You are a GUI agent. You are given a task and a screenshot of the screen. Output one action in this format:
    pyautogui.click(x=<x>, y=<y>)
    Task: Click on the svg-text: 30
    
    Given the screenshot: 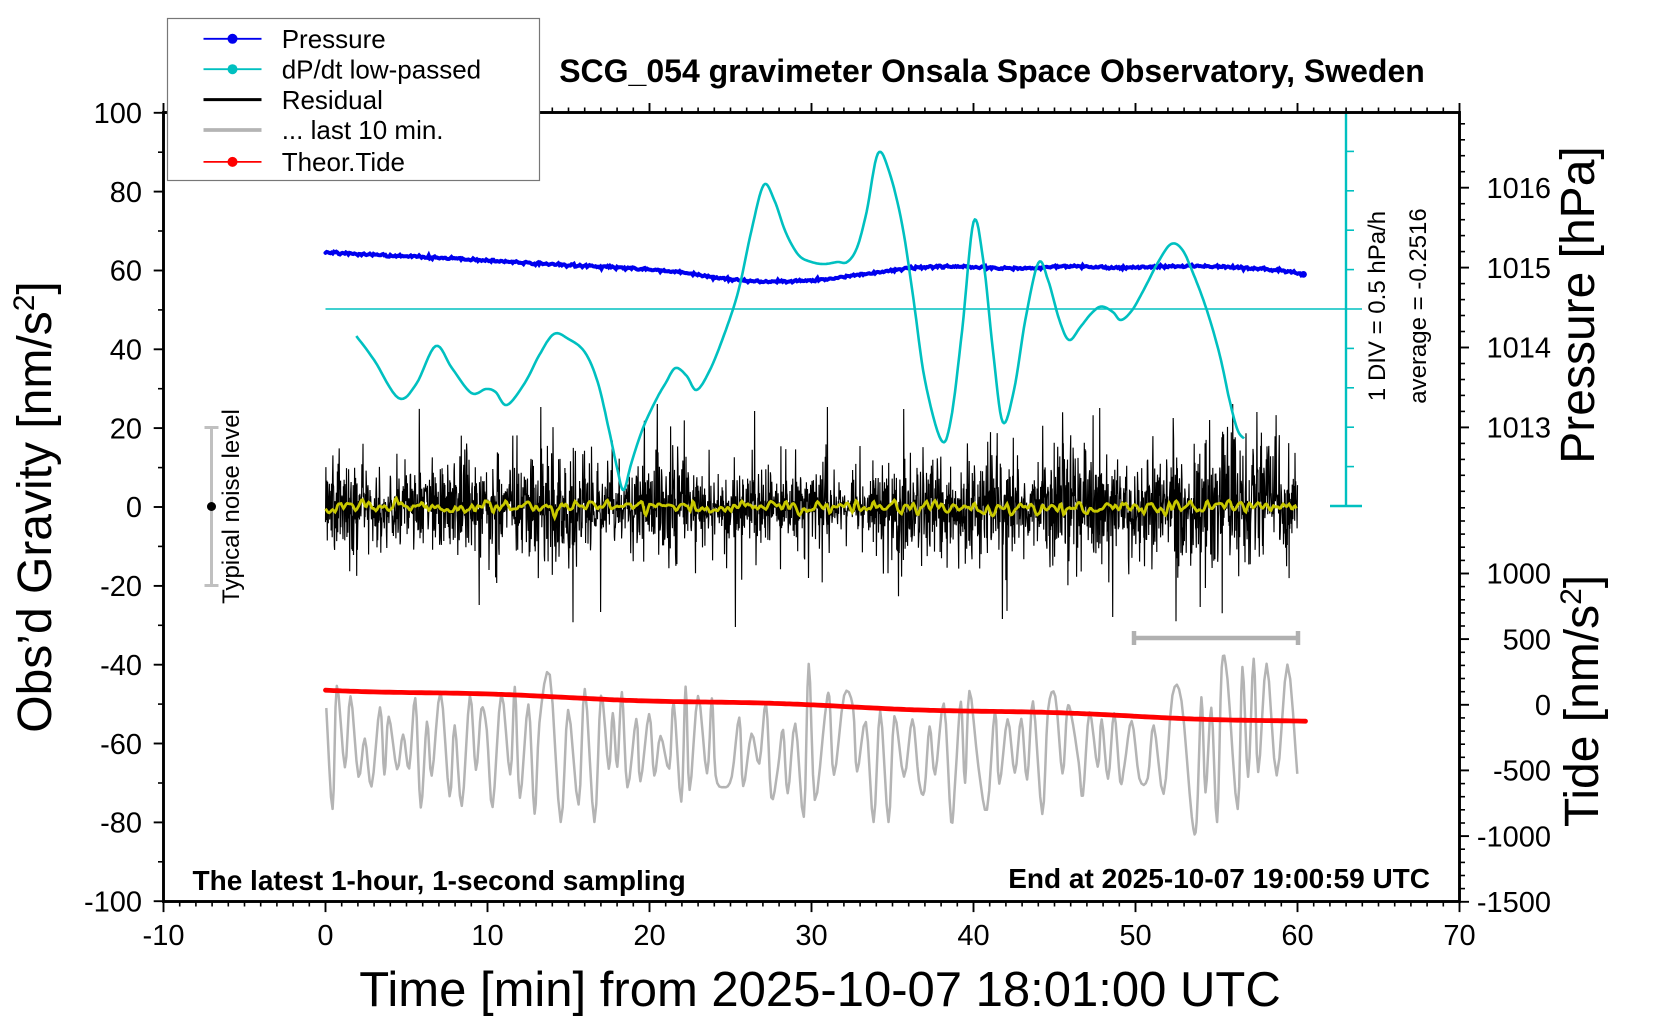 What is the action you would take?
    pyautogui.click(x=811, y=936)
    